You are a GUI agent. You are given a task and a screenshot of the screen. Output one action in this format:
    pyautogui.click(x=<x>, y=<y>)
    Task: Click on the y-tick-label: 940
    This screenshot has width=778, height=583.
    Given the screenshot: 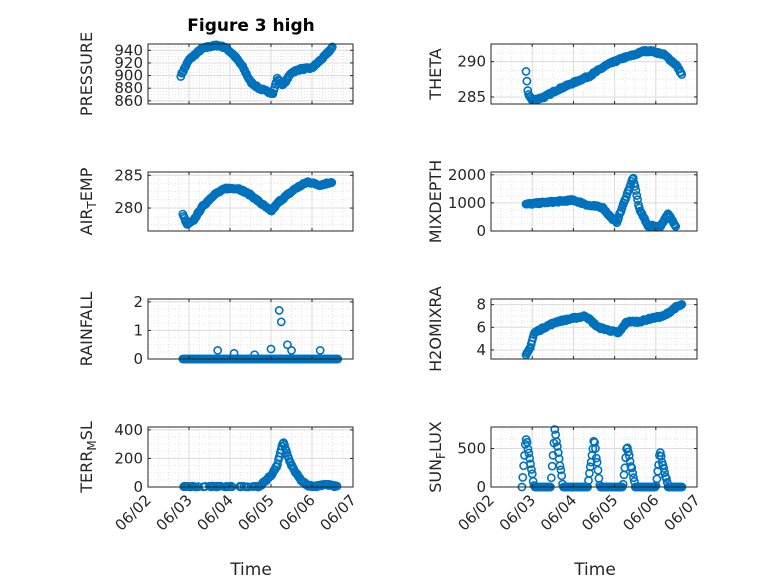 What is the action you would take?
    pyautogui.click(x=128, y=50)
    